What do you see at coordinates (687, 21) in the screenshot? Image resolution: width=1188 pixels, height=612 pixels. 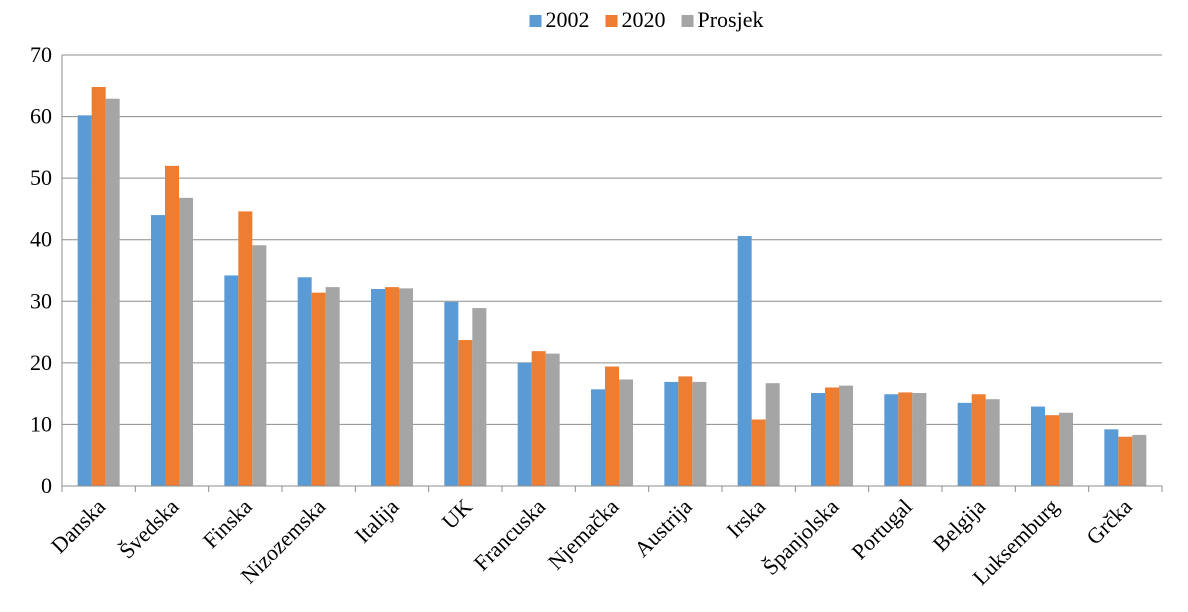 I see `legend-swatch-prosjek` at bounding box center [687, 21].